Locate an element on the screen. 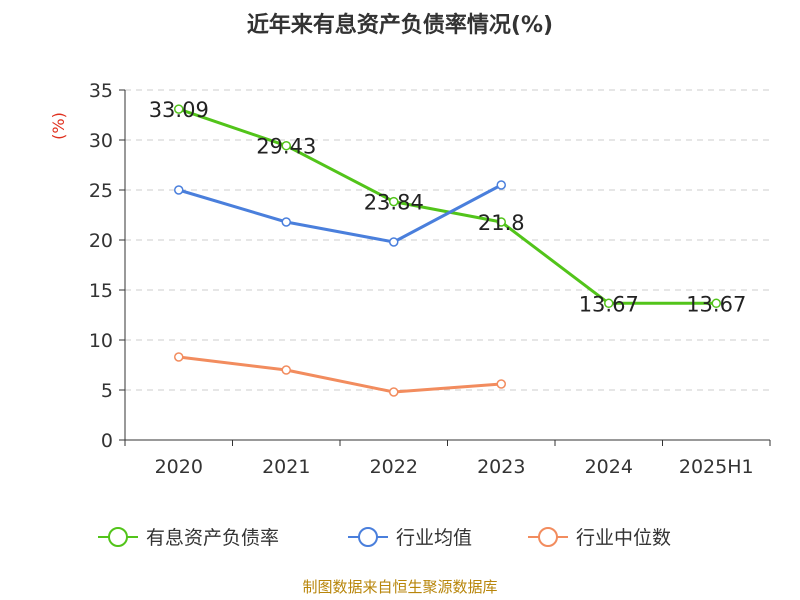 The height and width of the screenshot is (600, 800). legend-label: 行业均值 is located at coordinates (434, 538).